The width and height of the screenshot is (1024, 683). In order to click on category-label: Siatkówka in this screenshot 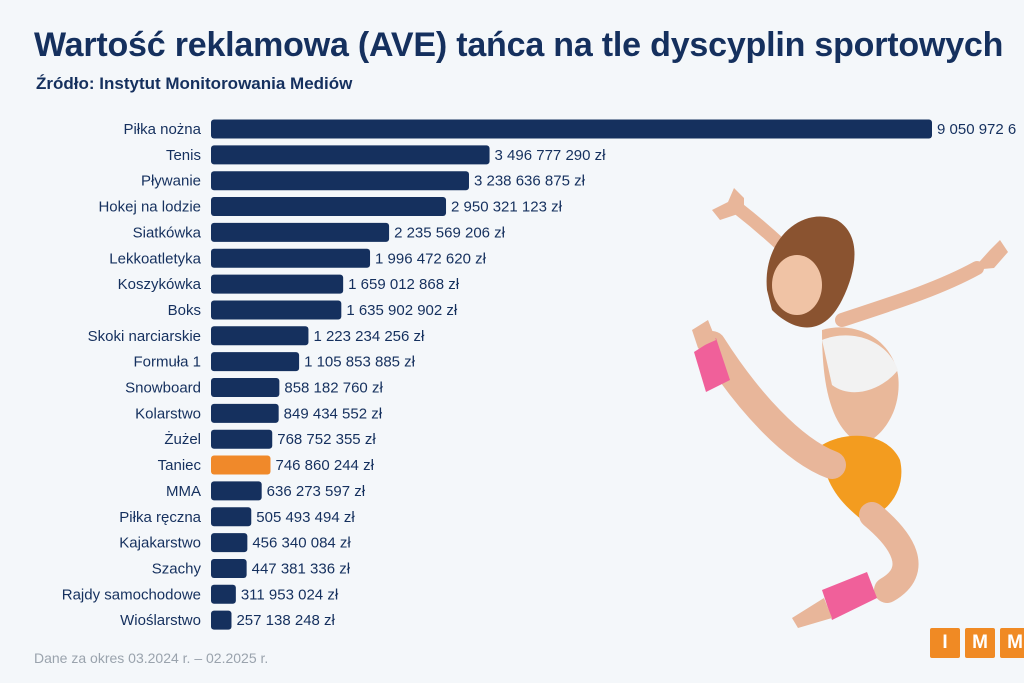, I will do `click(167, 232)`.